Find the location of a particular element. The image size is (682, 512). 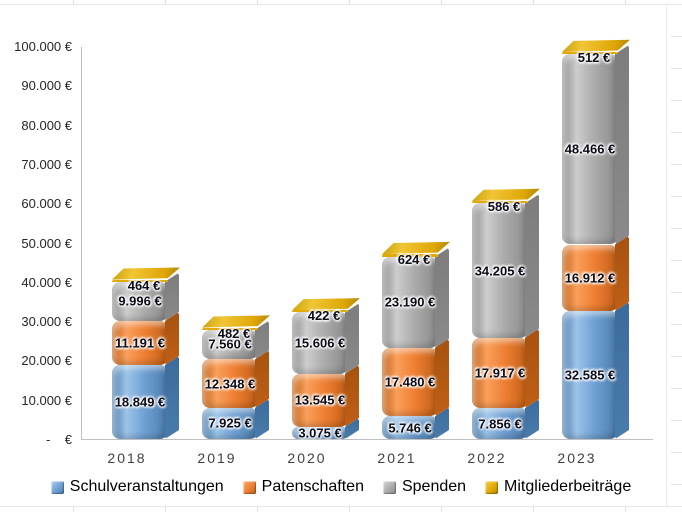

value-label-schulveranstaltungen-2019: 7.925 € is located at coordinates (230, 423).